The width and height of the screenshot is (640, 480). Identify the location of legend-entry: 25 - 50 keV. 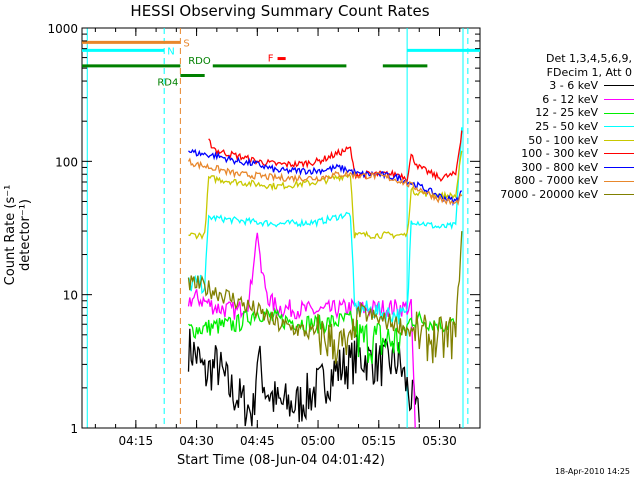
(560, 127).